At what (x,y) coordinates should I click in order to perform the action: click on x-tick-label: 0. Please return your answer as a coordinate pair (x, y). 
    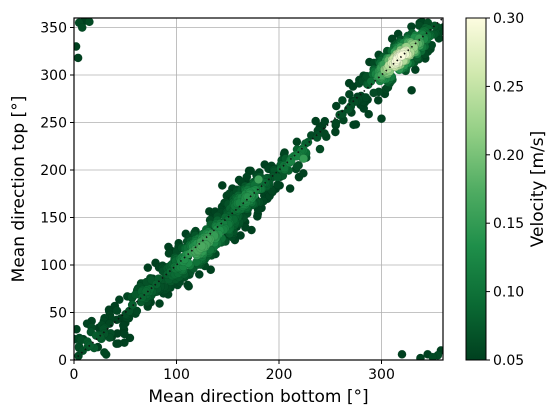
    Looking at the image, I should click on (74, 375).